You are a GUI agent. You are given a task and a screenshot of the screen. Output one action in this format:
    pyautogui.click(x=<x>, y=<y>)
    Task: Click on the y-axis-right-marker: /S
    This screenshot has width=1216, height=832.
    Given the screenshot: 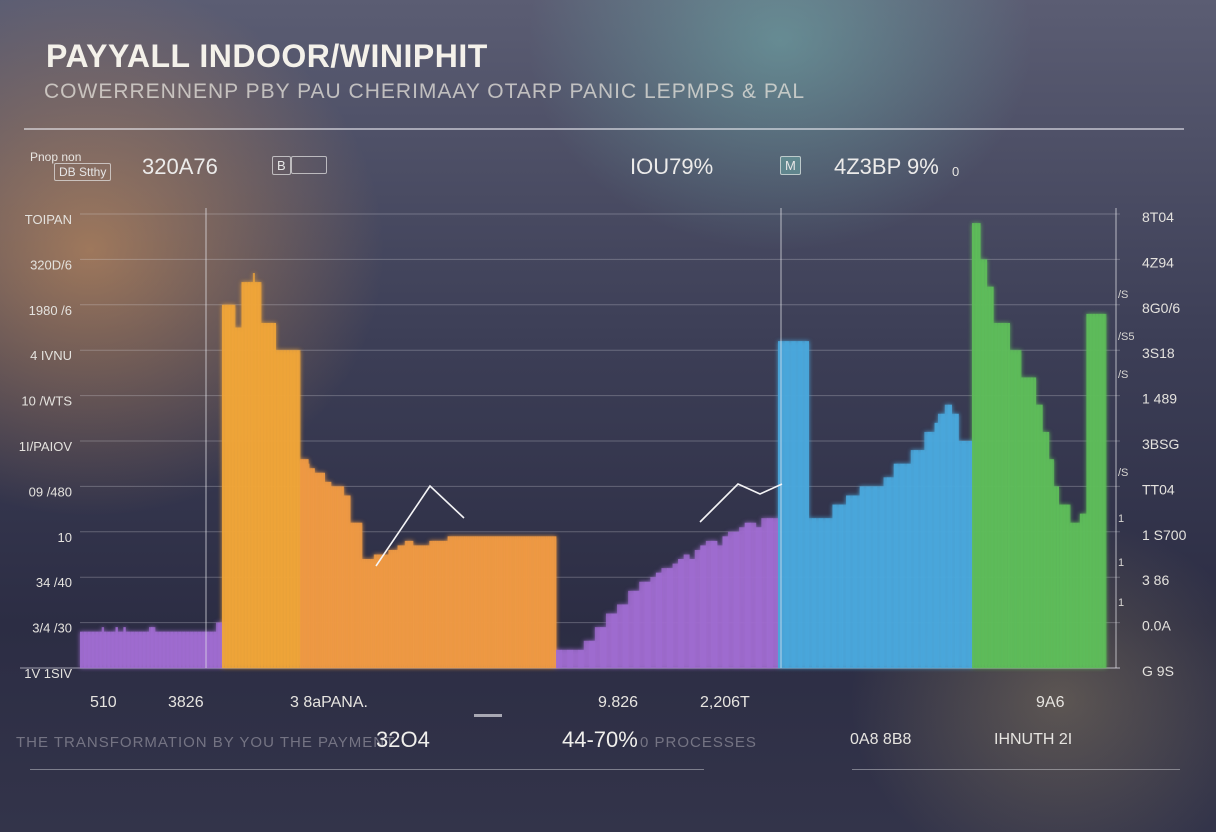 What is the action you would take?
    pyautogui.click(x=1123, y=295)
    